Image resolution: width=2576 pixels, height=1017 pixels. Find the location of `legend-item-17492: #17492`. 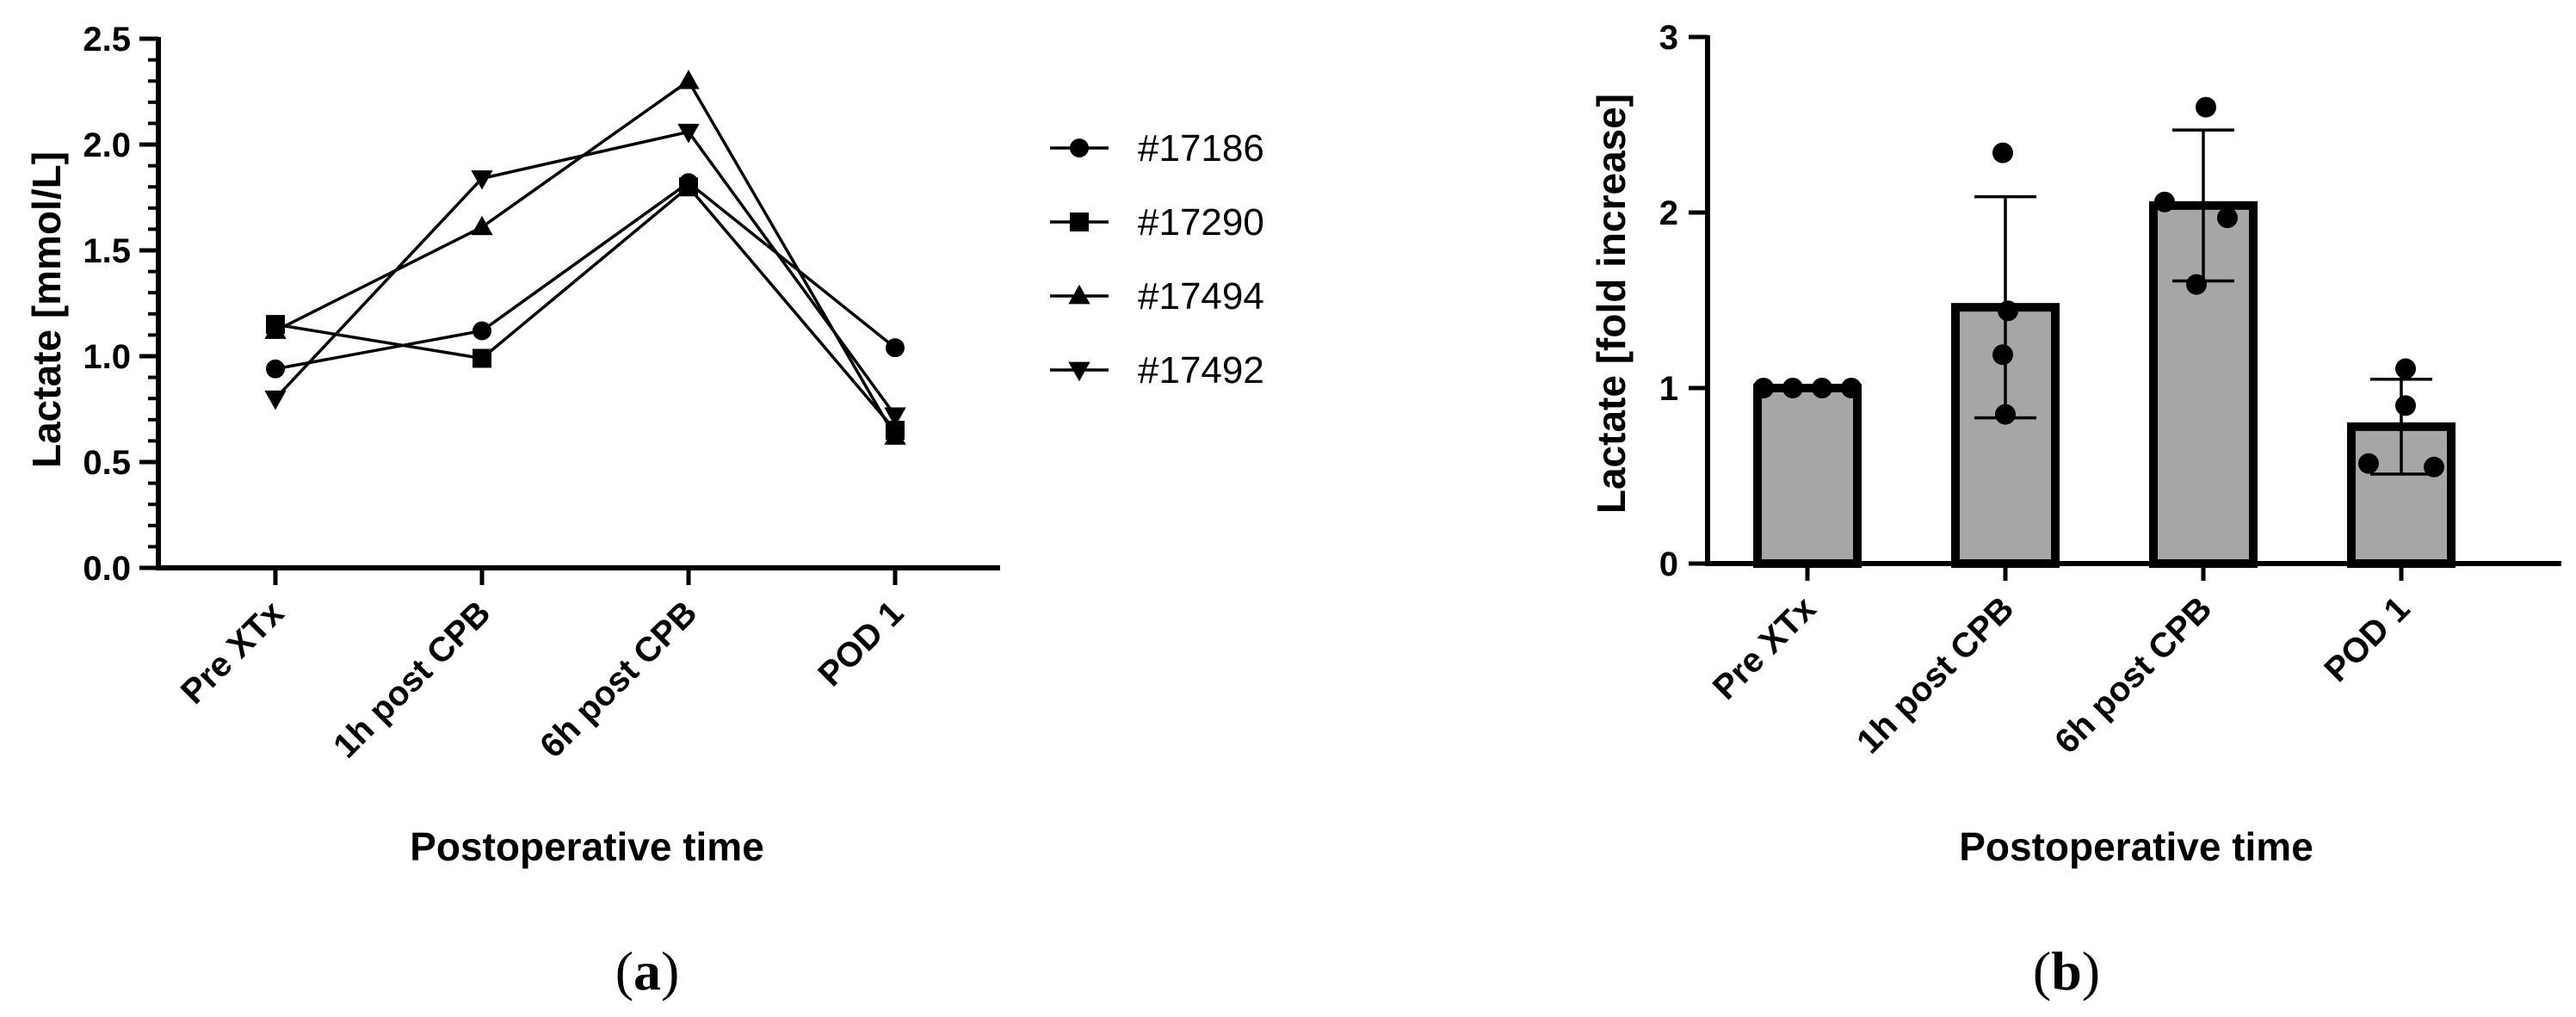

legend-item-17492: #17492 is located at coordinates (1157, 370).